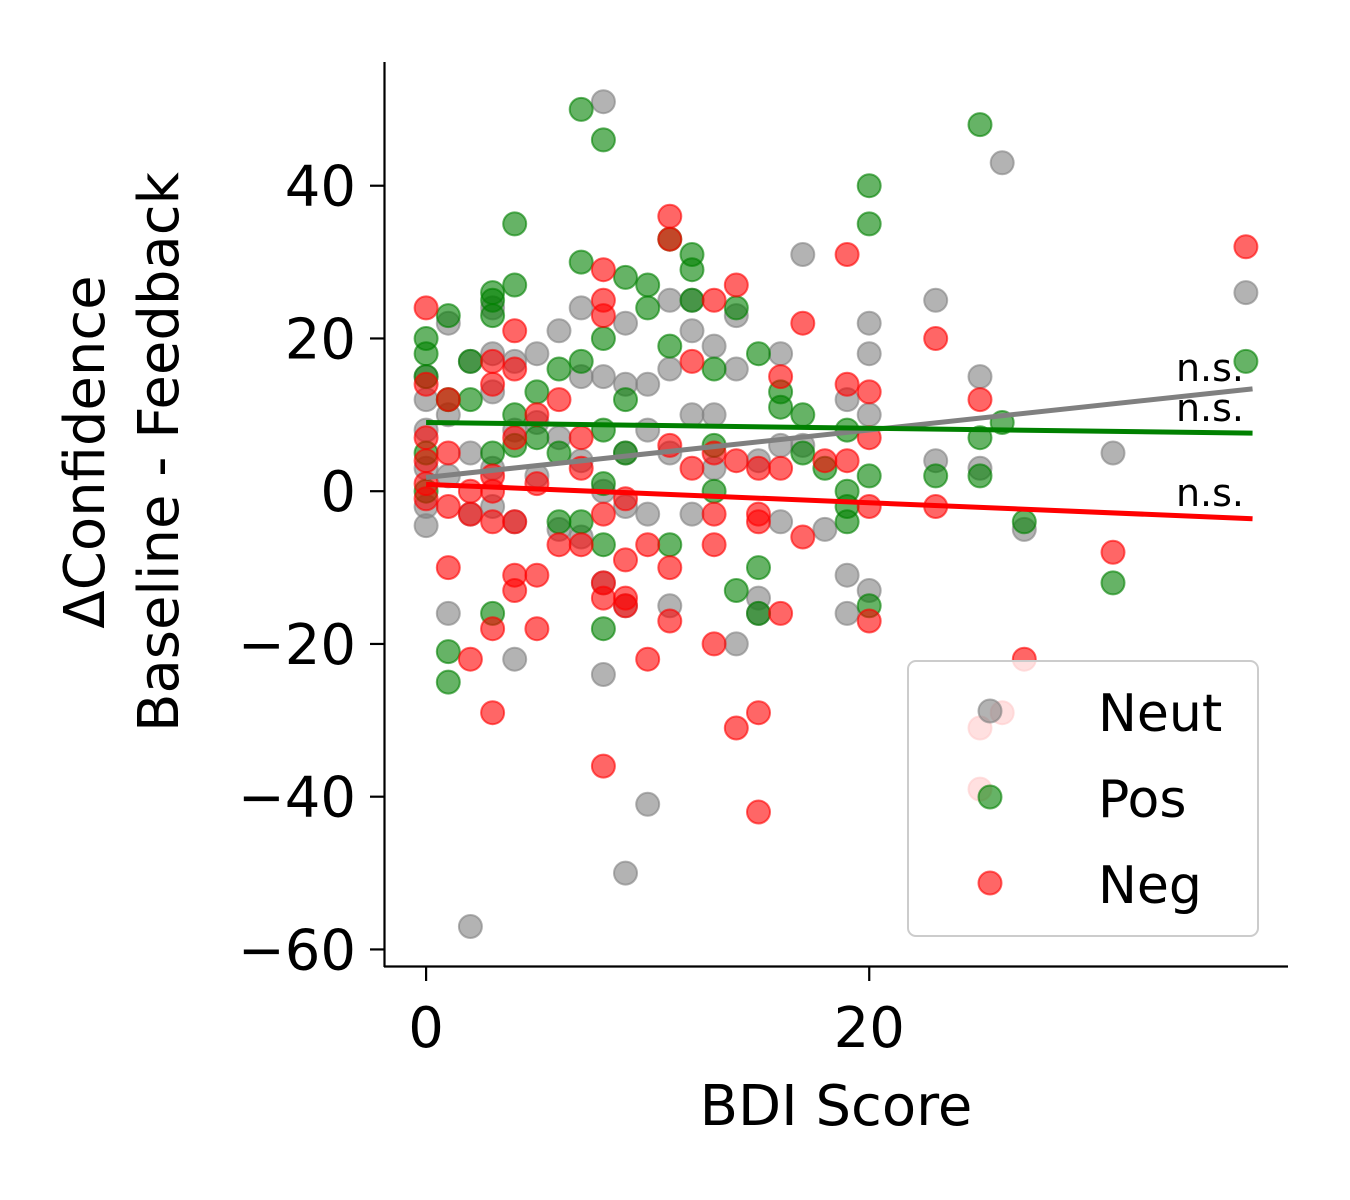  Describe the element at coordinates (1210, 368) in the screenshot. I see `fit-annotation-neut: n.s.` at that location.